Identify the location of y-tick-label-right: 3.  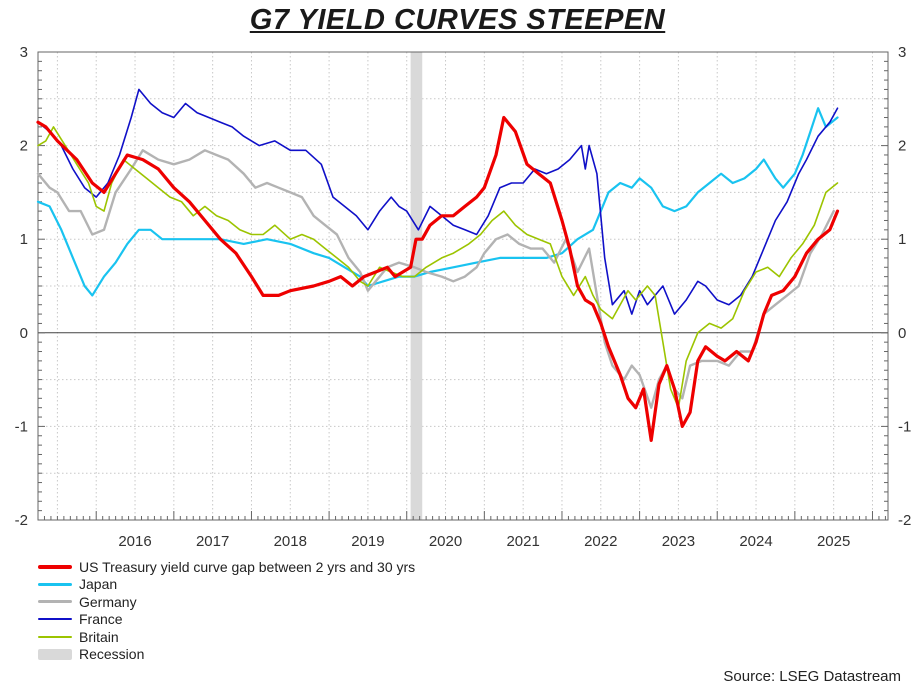
(902, 52).